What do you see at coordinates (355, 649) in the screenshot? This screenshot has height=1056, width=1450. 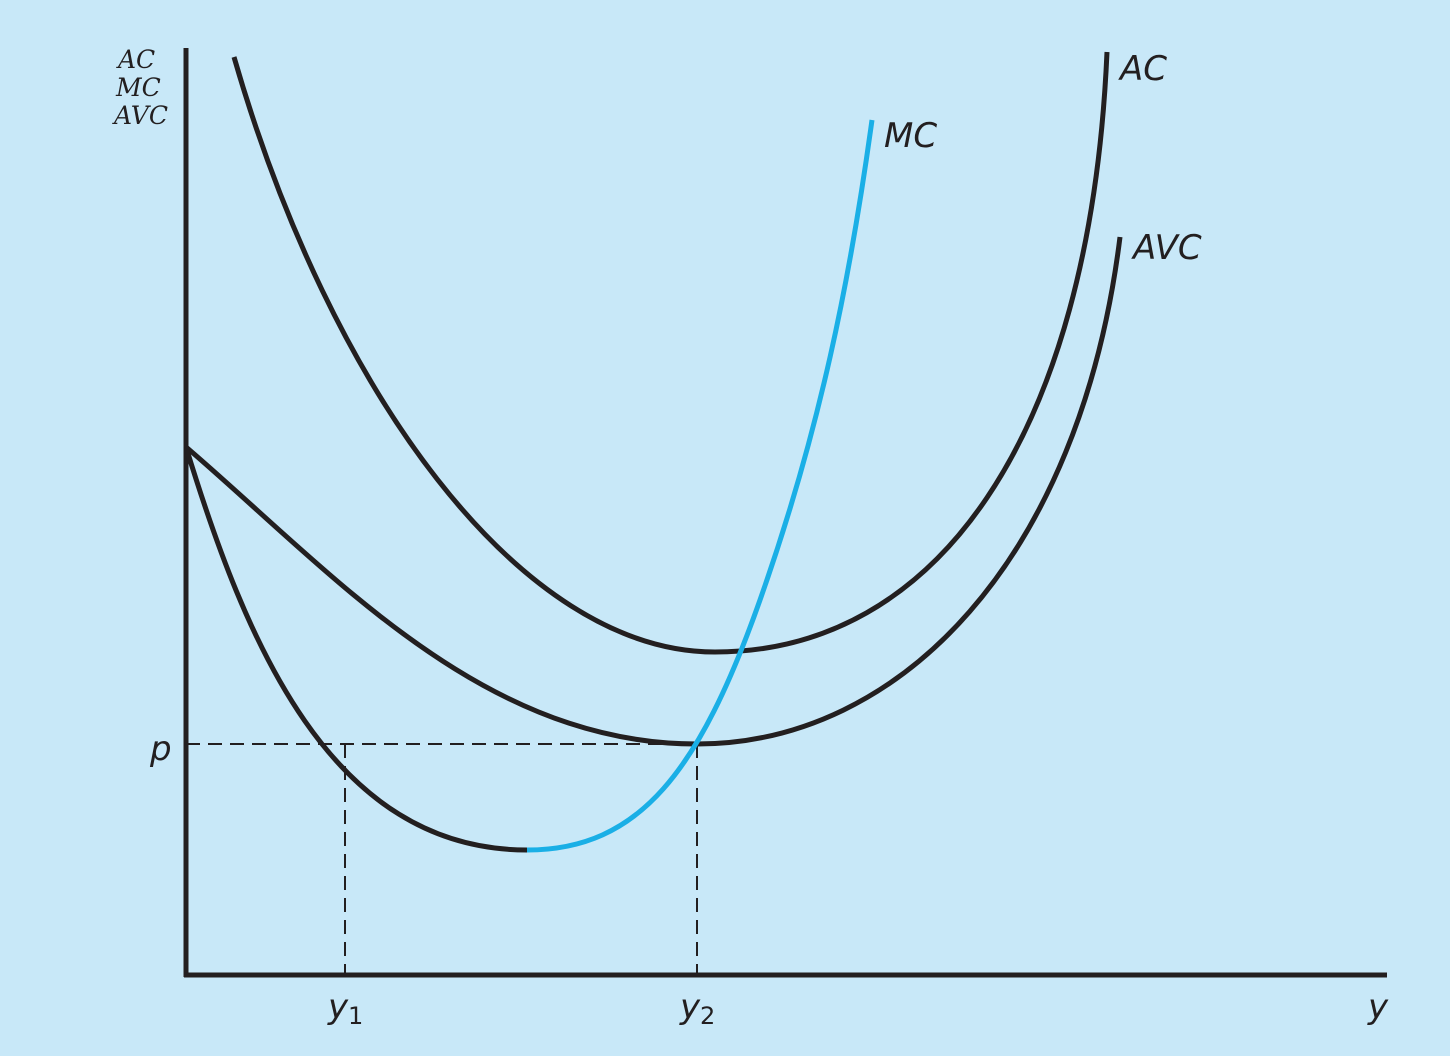 I see `mc-curve-falling` at bounding box center [355, 649].